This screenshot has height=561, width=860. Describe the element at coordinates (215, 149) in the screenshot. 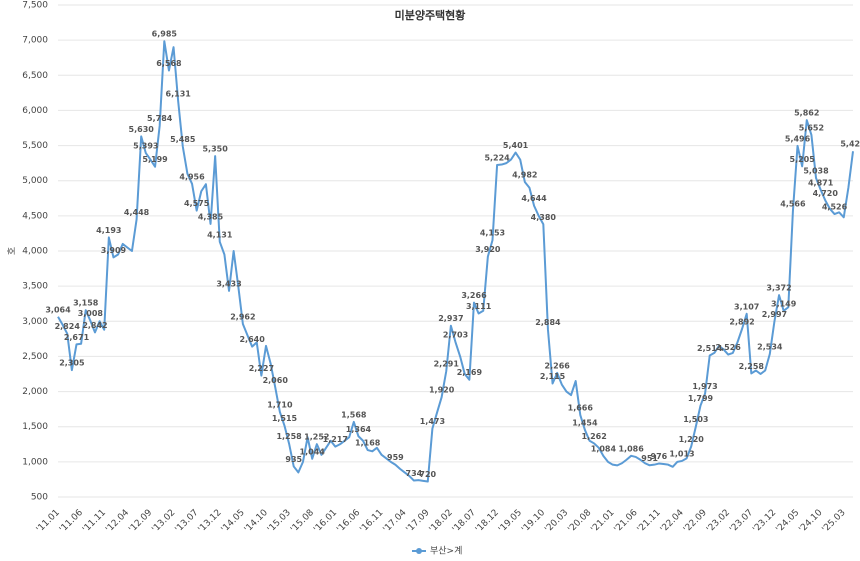

I see `data-label: 5,350` at that location.